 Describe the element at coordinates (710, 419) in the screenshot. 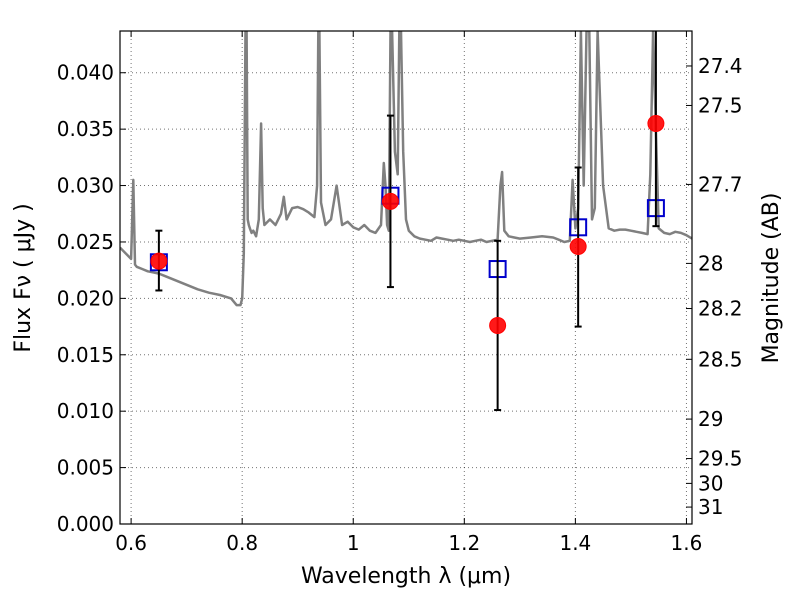

I see `right-tick-label: 29` at that location.